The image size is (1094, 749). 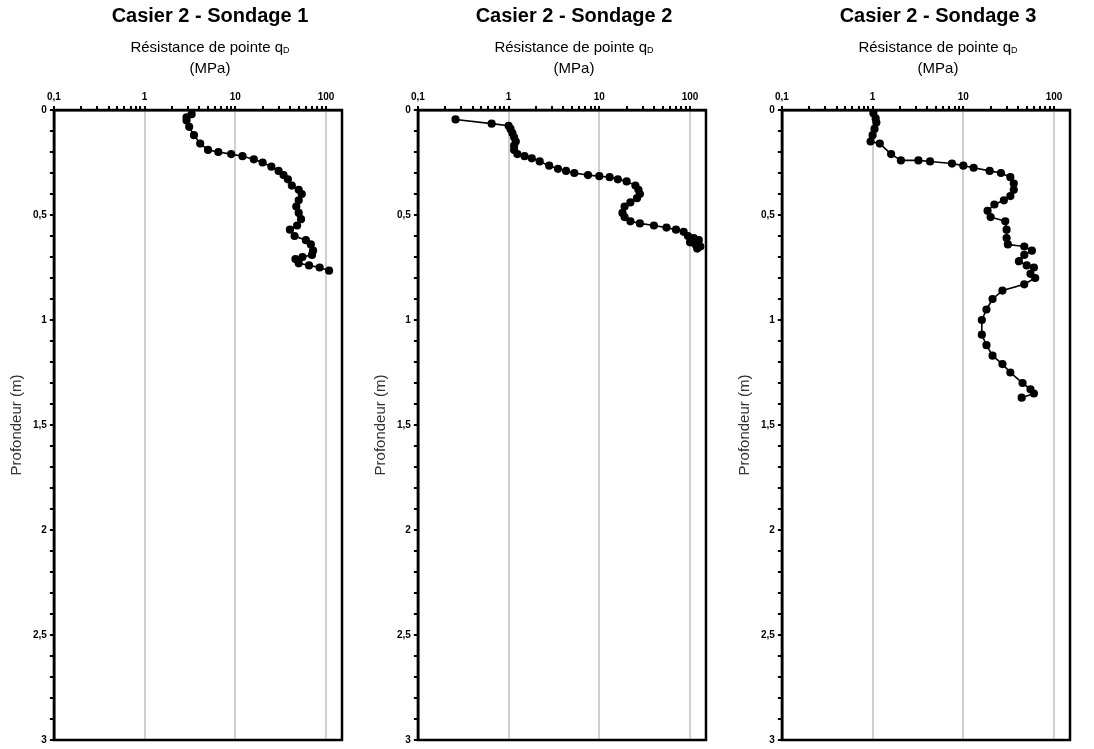 What do you see at coordinates (938, 15) in the screenshot?
I see `chart-title: Casier 2 - Sondage 3` at bounding box center [938, 15].